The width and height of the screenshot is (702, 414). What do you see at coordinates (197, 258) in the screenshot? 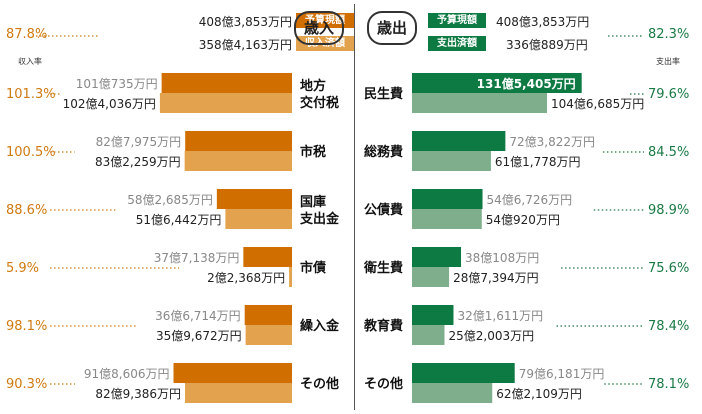
I see `revenue-budget-label: 37億7,138万円` at bounding box center [197, 258].